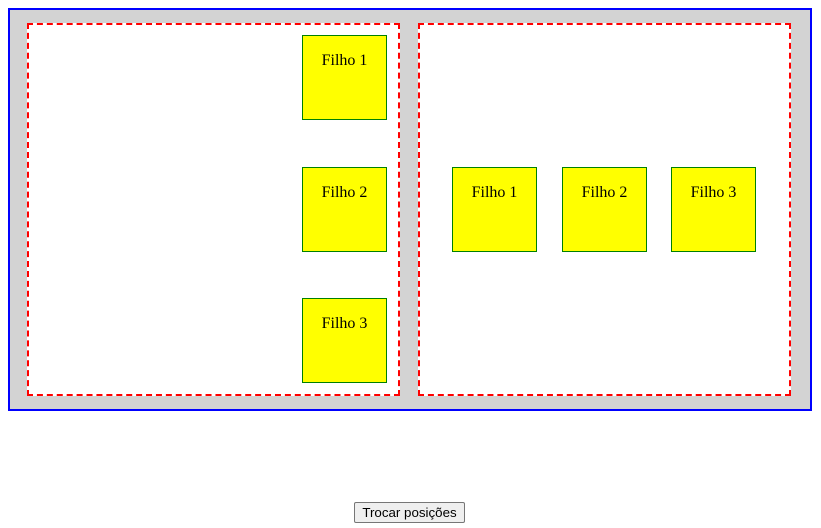  What do you see at coordinates (713, 209) in the screenshot?
I see `right-child-3: Filho 3` at bounding box center [713, 209].